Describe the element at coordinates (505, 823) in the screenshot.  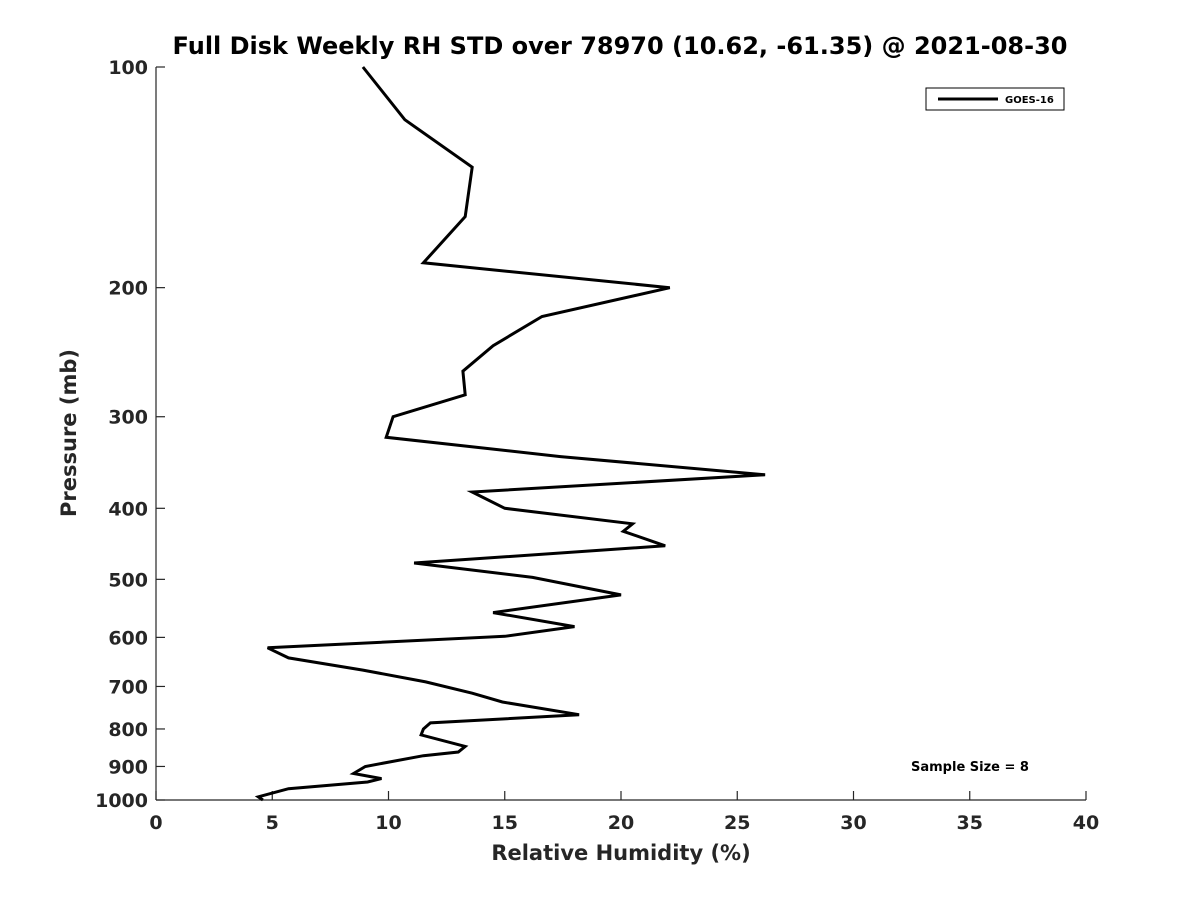
I see `x-tick-label: 15` at that location.